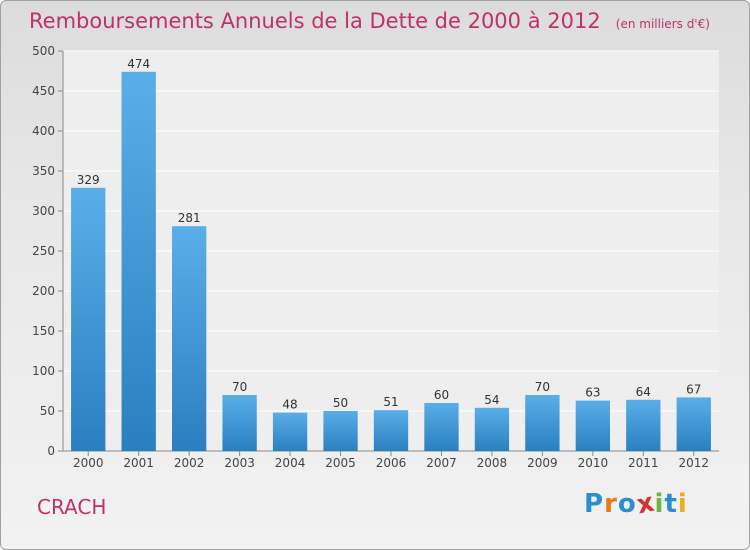  Describe the element at coordinates (671, 504) in the screenshot. I see `logo-letter: t` at that location.